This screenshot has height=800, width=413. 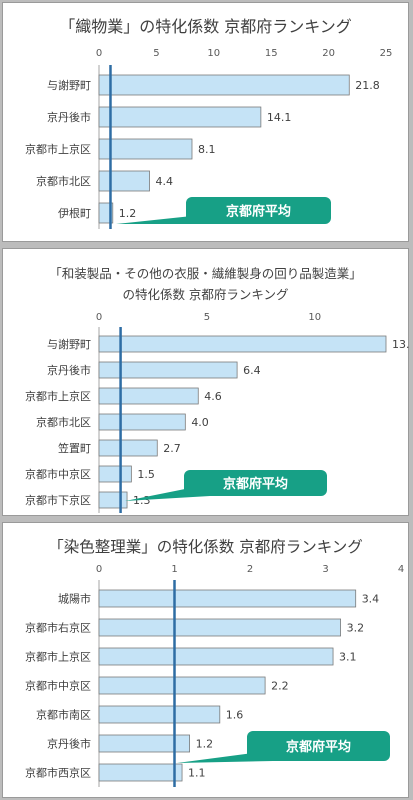 What do you see at coordinates (328, 53) in the screenshot?
I see `x-tick-label: 20` at bounding box center [328, 53].